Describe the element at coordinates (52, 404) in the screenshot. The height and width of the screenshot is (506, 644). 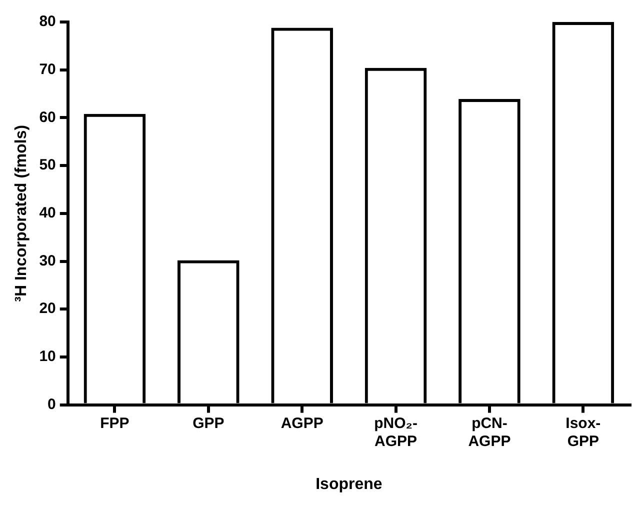
I see `y-tick-label: 0` at that location.